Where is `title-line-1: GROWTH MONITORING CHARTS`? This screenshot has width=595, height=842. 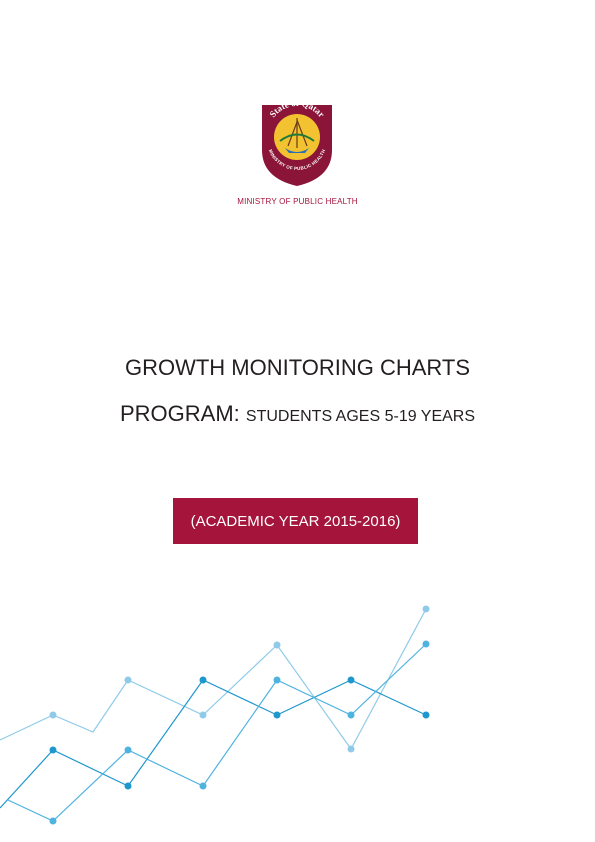 title-line-1: GROWTH MONITORING CHARTS is located at coordinates (297, 367).